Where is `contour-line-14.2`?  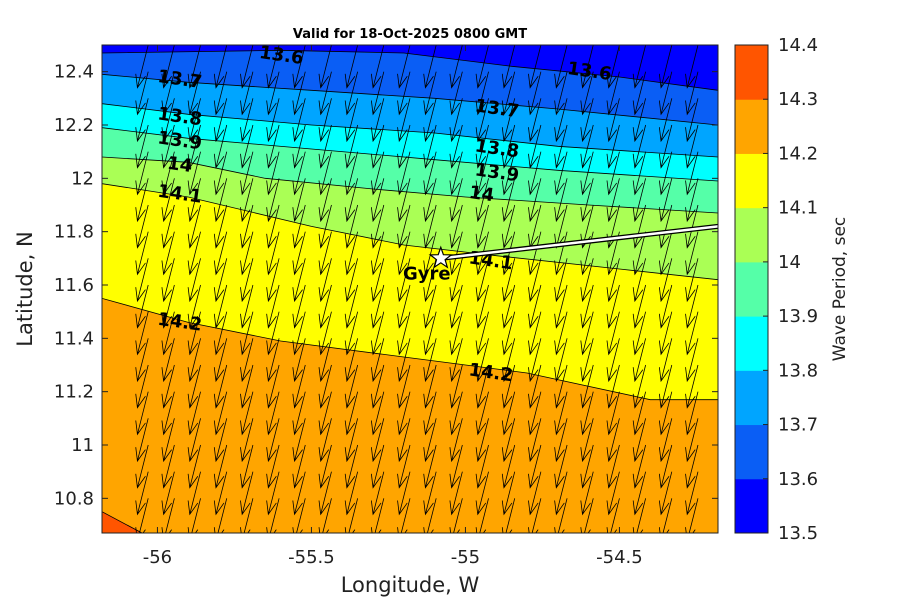 contour-line-14.2 is located at coordinates (410, 349).